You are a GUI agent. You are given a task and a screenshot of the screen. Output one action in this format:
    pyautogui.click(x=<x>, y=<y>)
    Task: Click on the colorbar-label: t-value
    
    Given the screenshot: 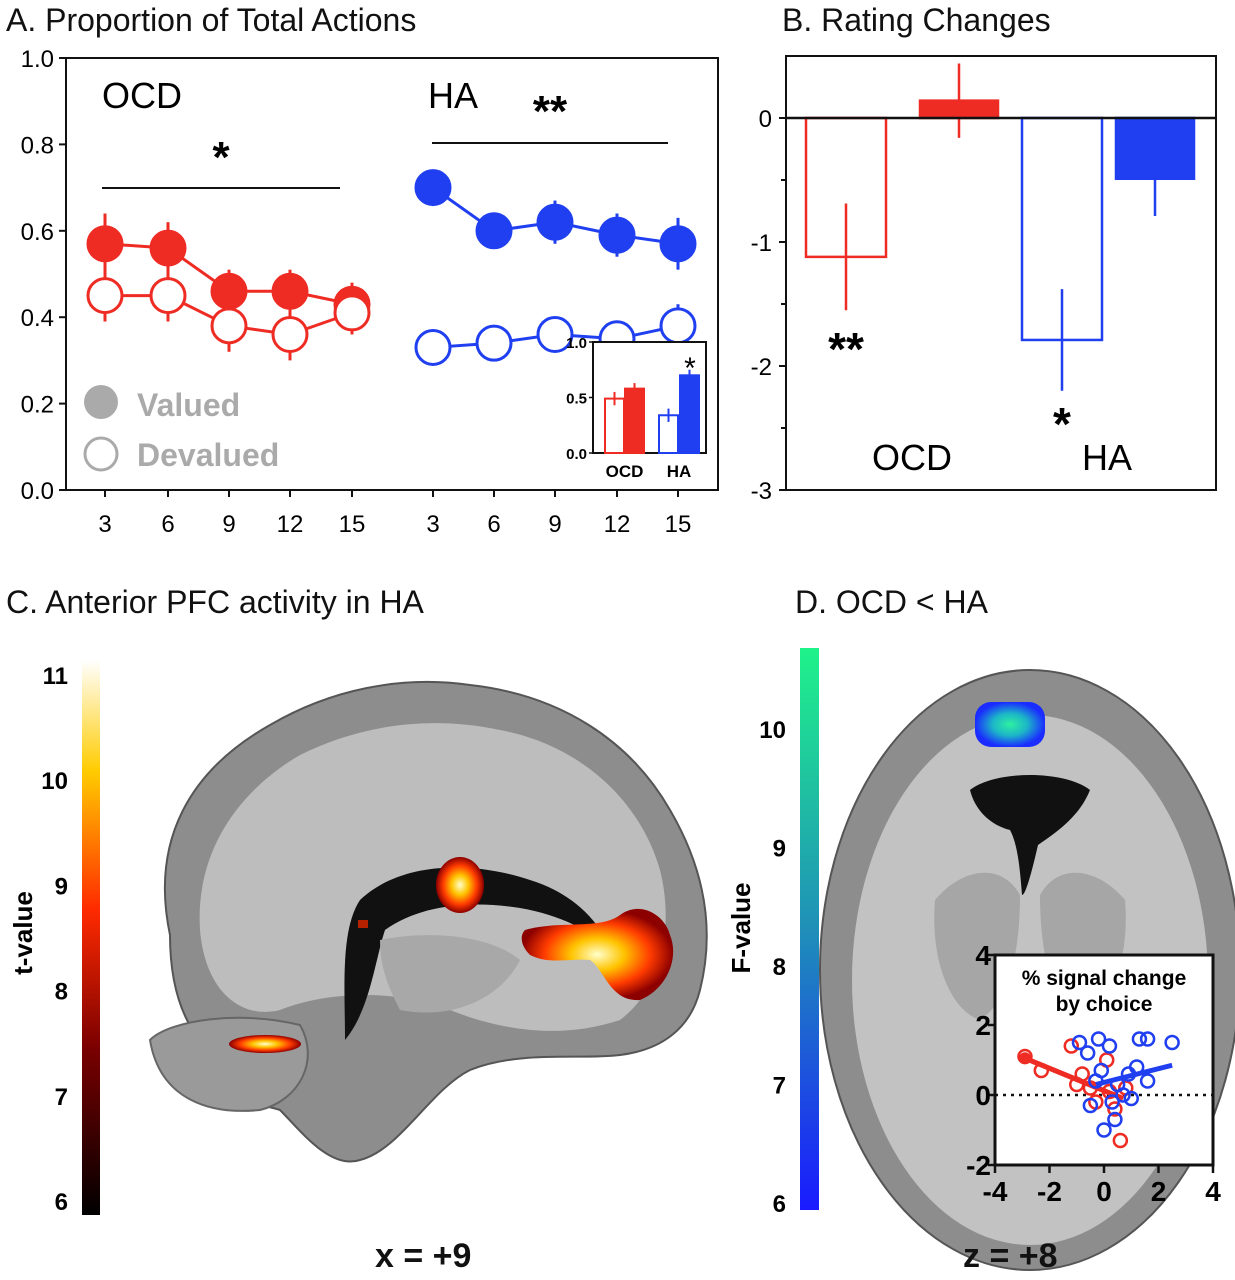 What is the action you would take?
    pyautogui.click(x=23, y=933)
    